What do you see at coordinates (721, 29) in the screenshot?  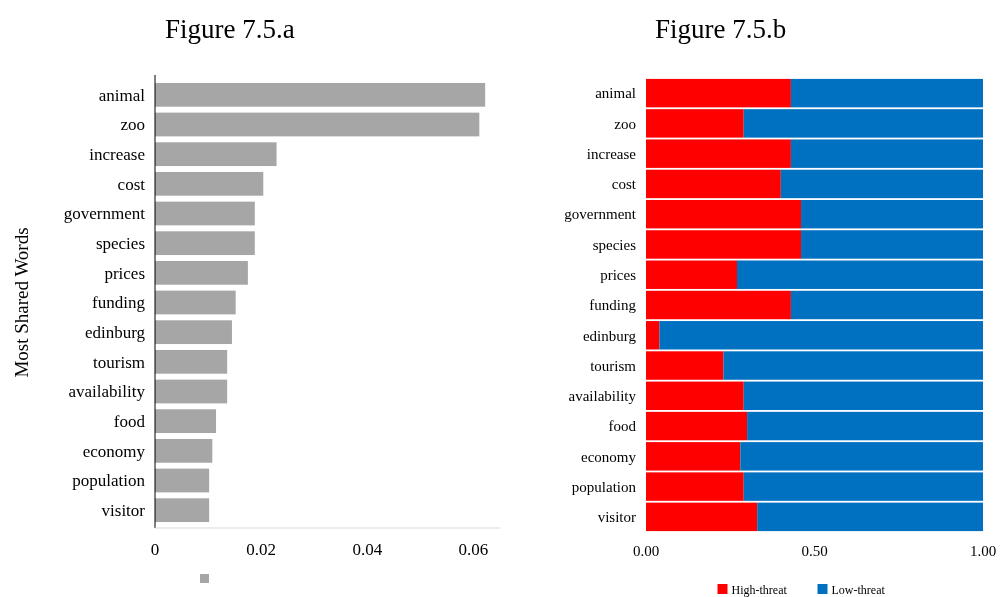 I see `chart-title: Figure 7.5.b` at bounding box center [721, 29].